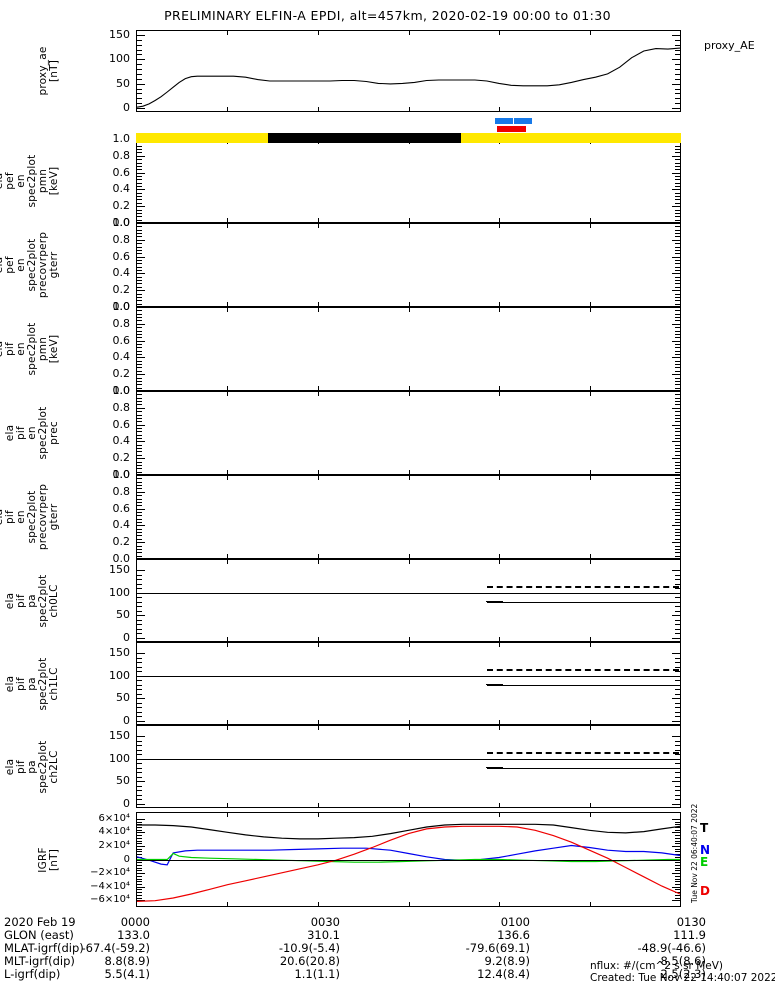 The image size is (775, 1000). I want to click on bottom-col-3-mlt: 8.5(8.6), so click(683, 961).